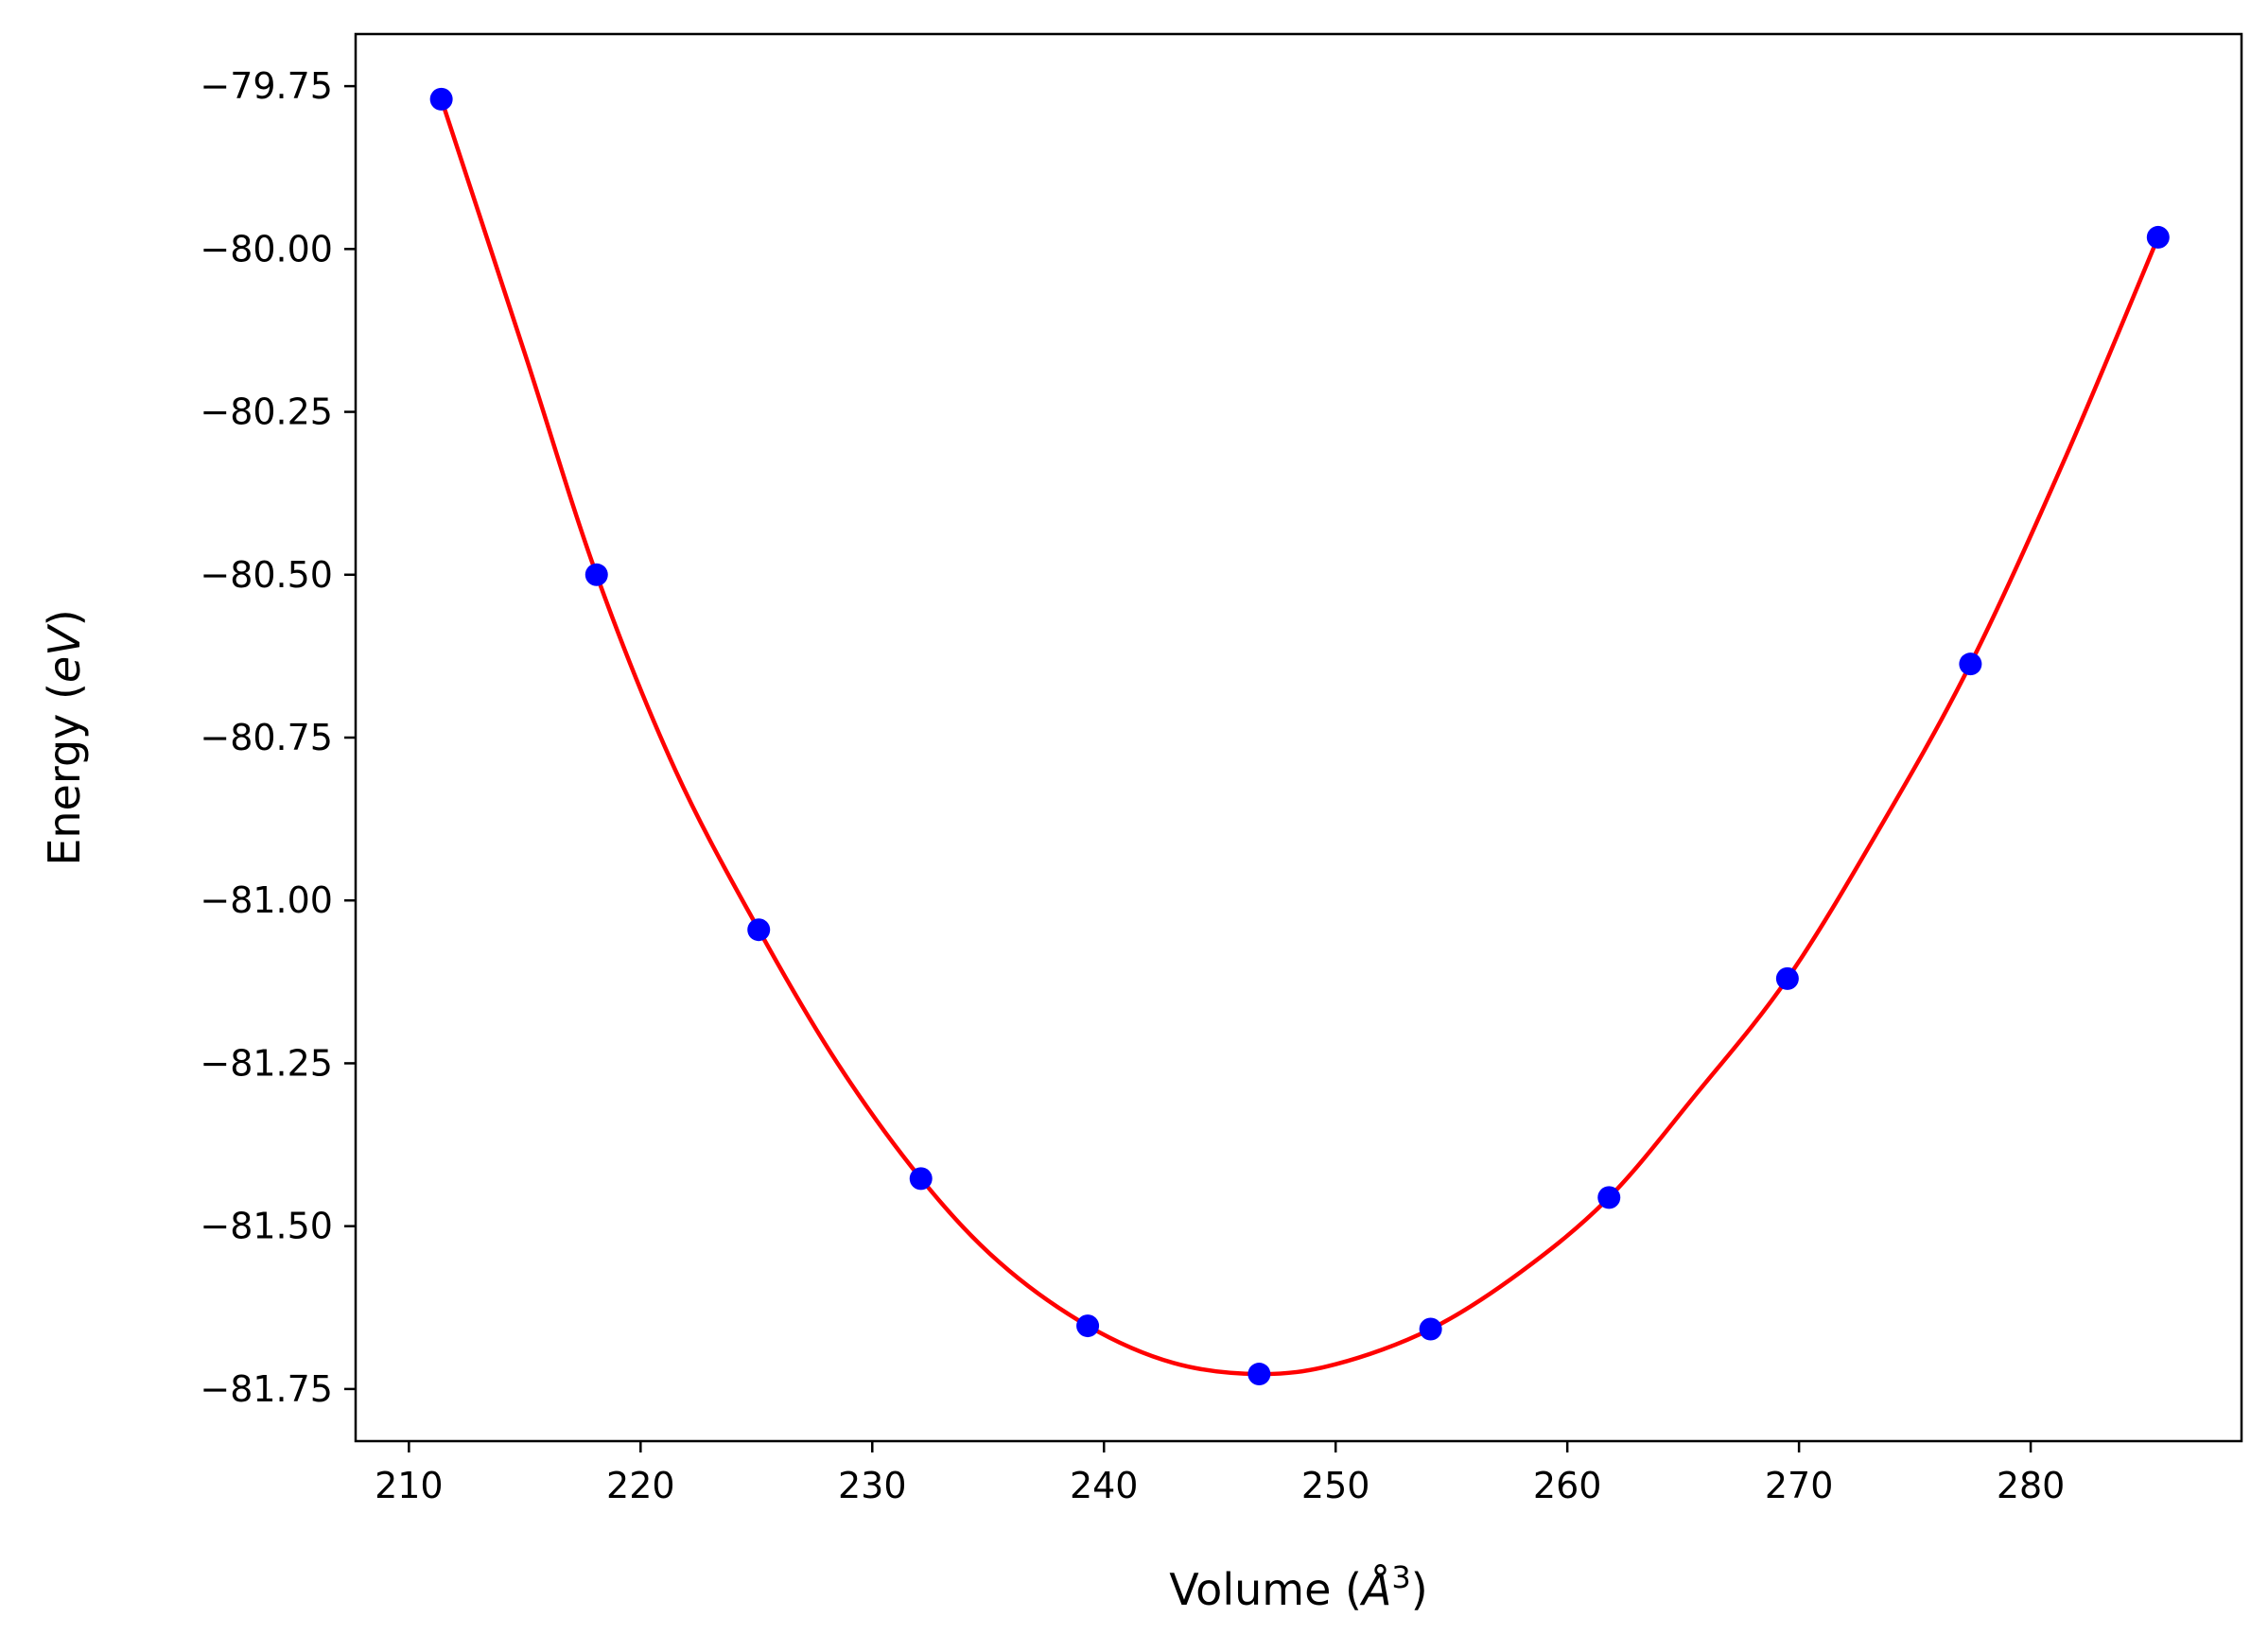  What do you see at coordinates (640, 1486) in the screenshot?
I see `x-tick-label-220: 220` at bounding box center [640, 1486].